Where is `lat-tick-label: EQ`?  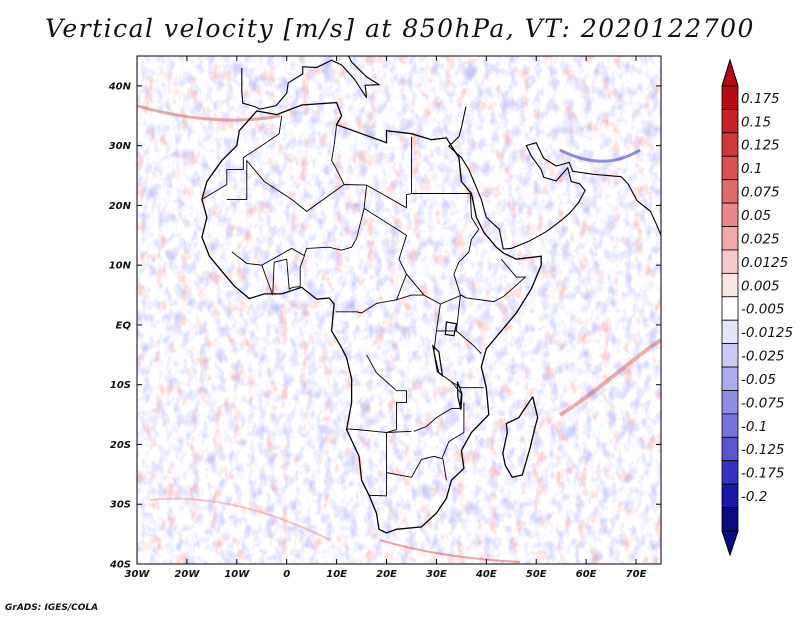
lat-tick-label: EQ is located at coordinates (124, 325).